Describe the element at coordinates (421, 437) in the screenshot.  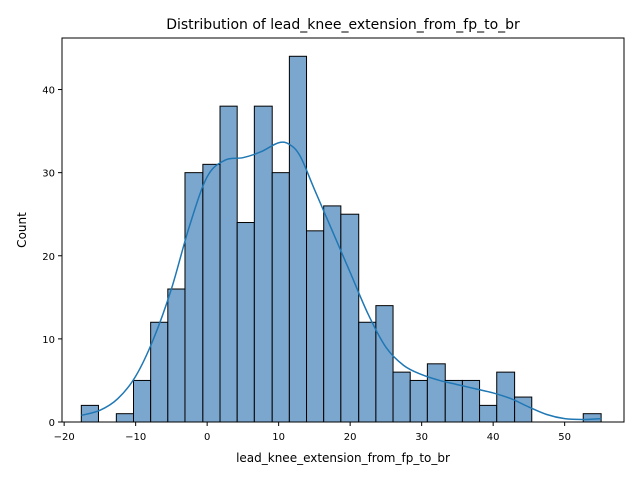
I see `x-tick-label: 30` at that location.